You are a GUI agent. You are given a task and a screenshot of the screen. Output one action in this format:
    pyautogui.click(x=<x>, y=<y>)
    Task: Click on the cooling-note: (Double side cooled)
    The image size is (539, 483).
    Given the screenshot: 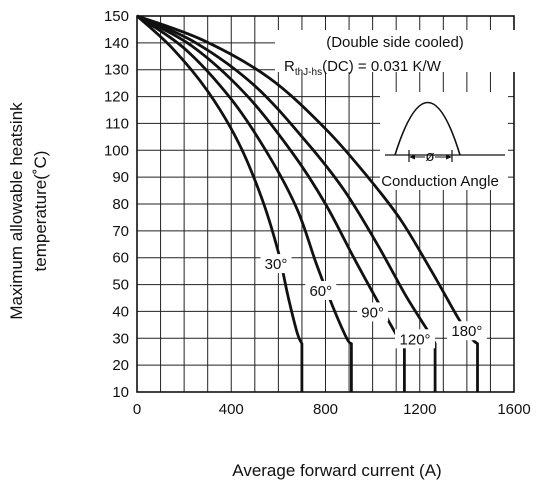 What is the action you would take?
    pyautogui.click(x=395, y=42)
    